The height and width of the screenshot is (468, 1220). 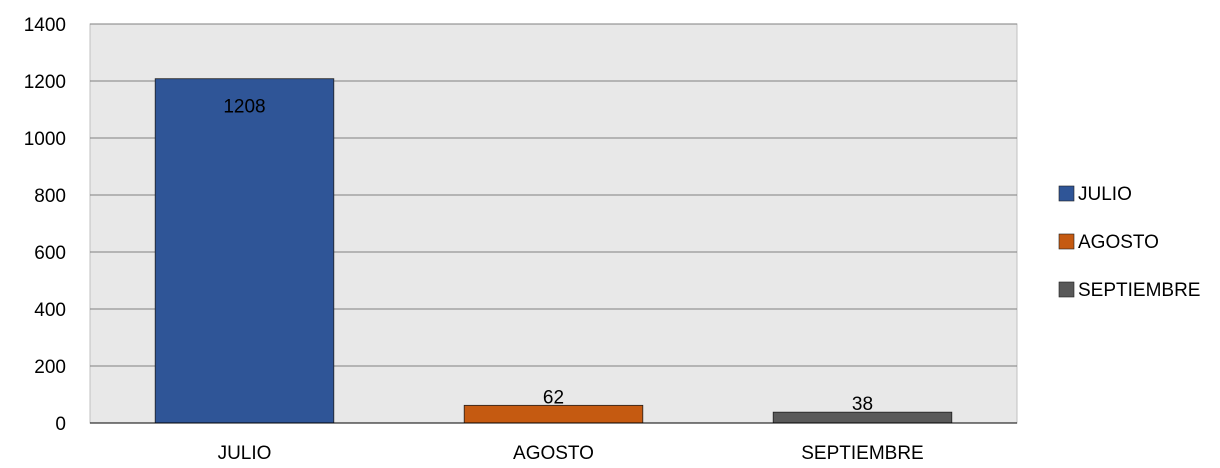 What do you see at coordinates (244, 107) in the screenshot?
I see `data-label: 1208` at bounding box center [244, 107].